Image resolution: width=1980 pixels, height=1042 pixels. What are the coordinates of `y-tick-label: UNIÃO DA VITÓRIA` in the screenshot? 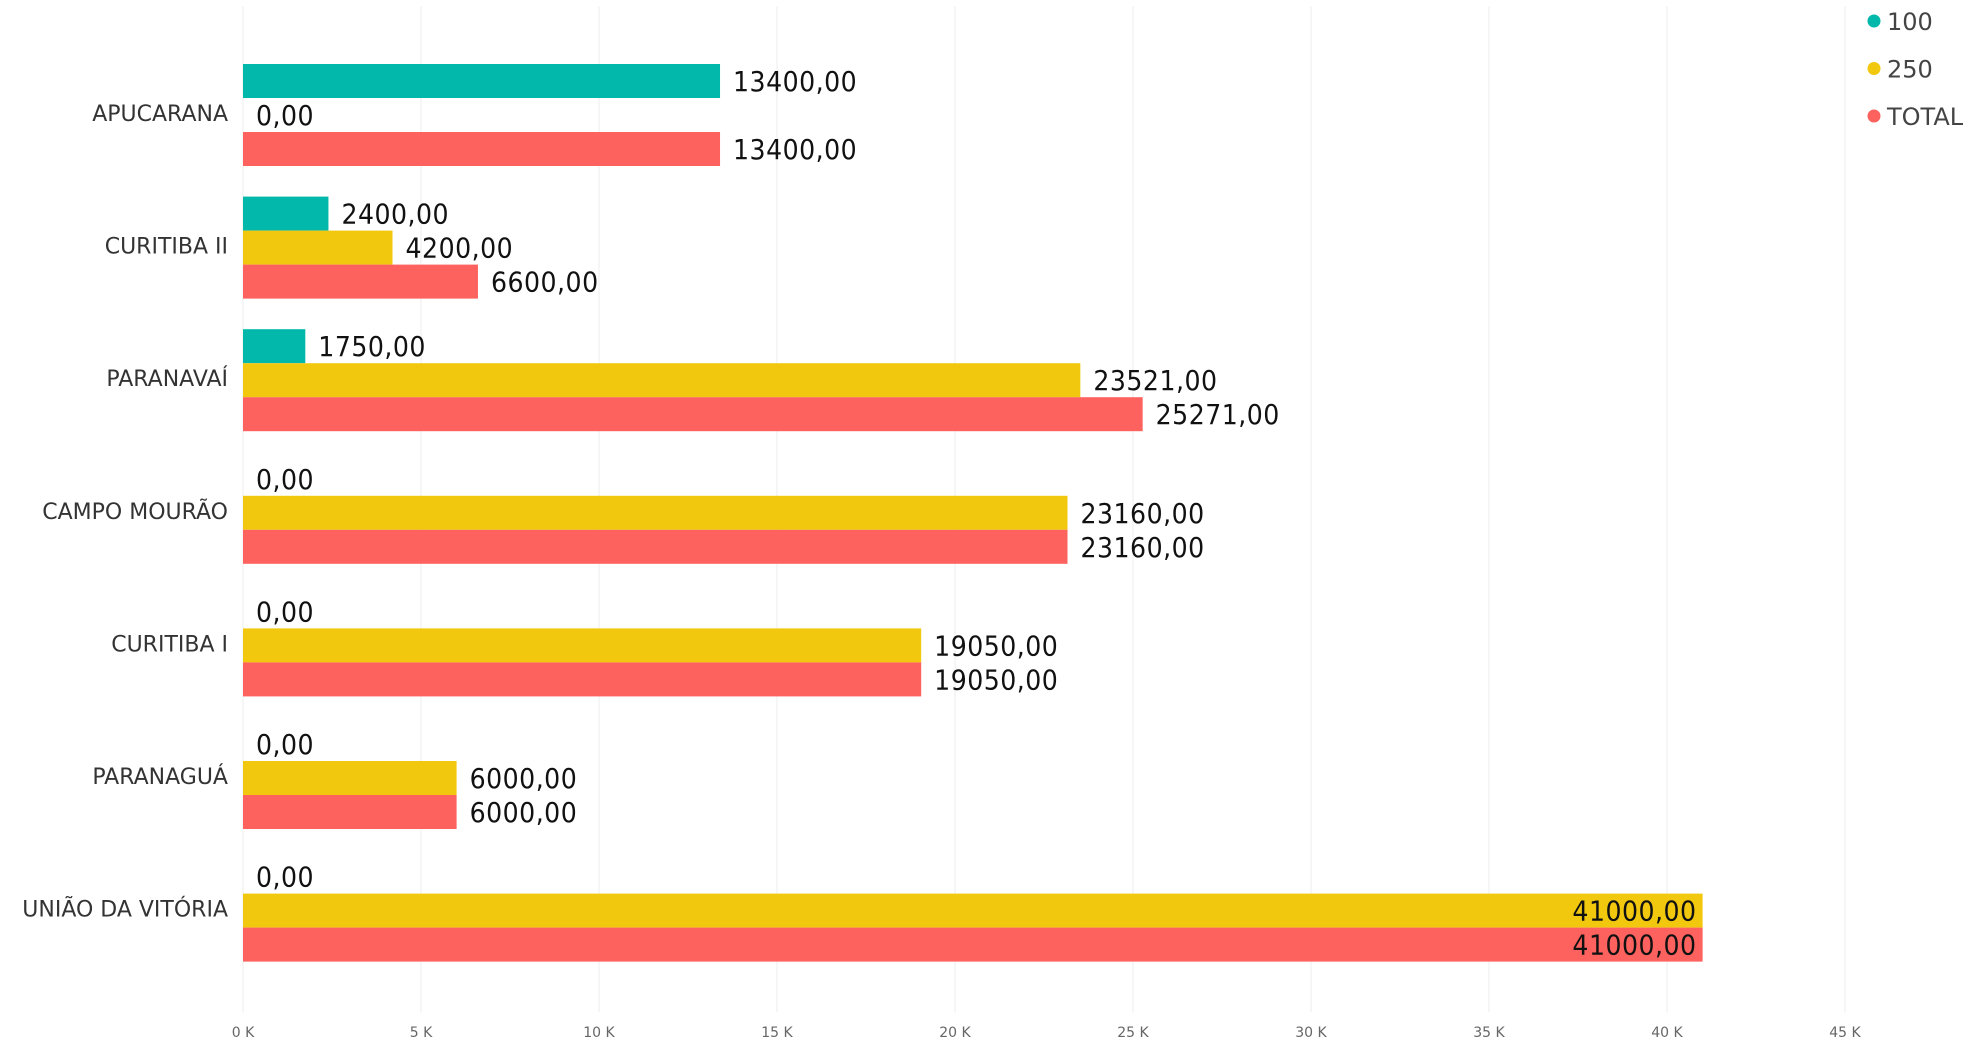 It's located at (125, 909).